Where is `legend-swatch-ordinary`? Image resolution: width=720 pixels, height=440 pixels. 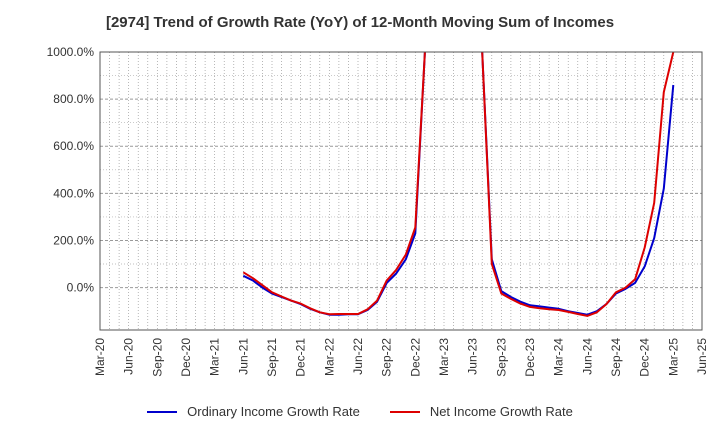 legend-swatch-ordinary is located at coordinates (162, 411).